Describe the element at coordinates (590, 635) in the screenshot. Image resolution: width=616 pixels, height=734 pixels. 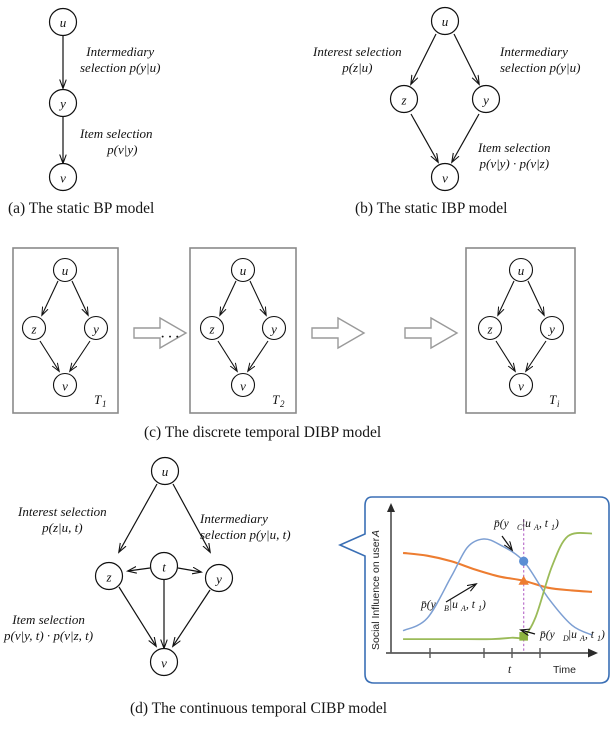
I see `annotation-yD-tail: , t` at that location.